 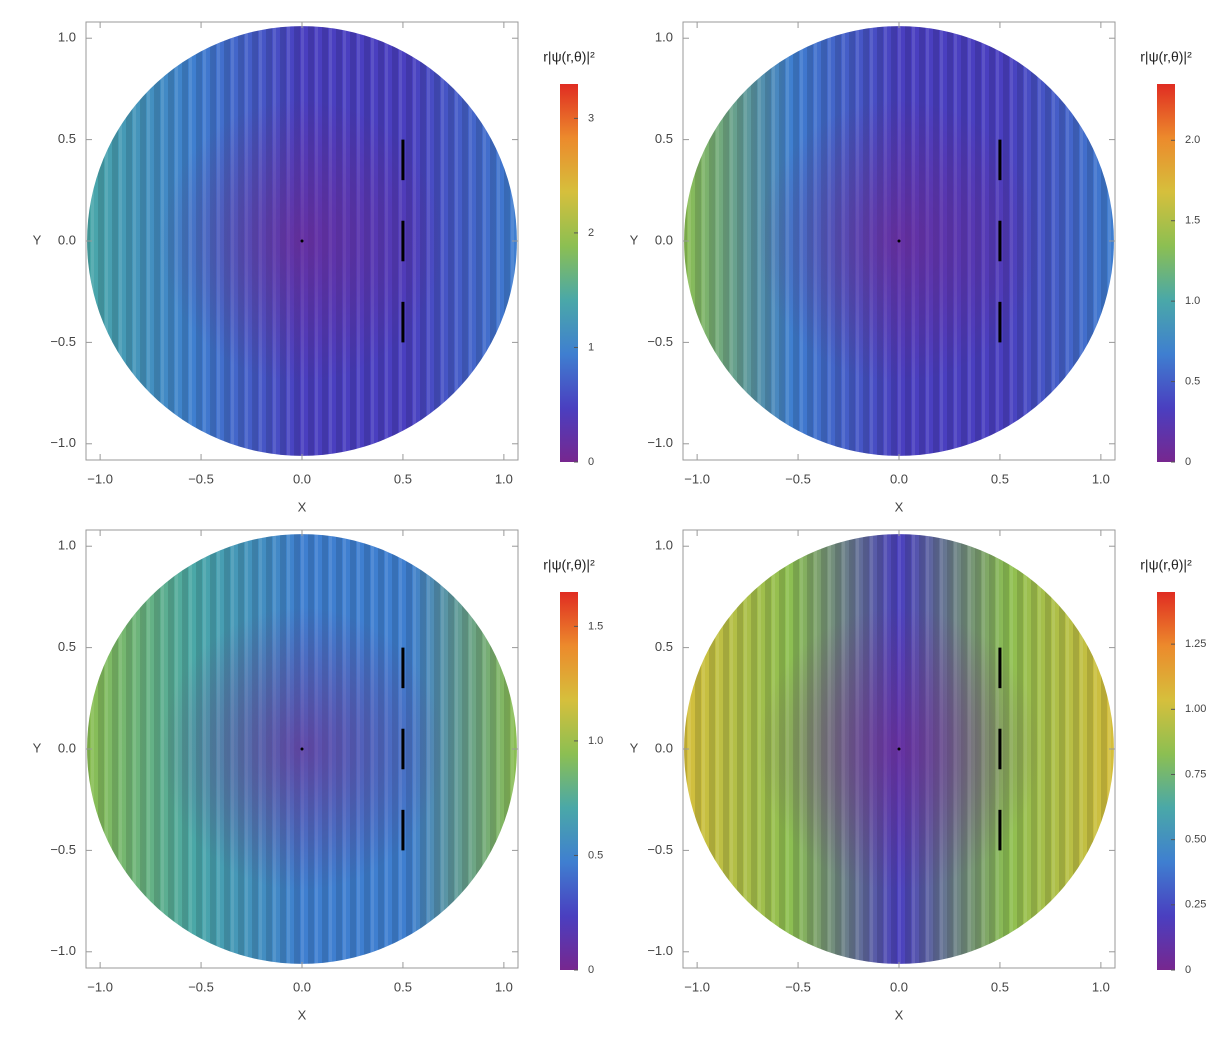 What do you see at coordinates (1195, 644) in the screenshot?
I see `colorbar-tick-label: 1.25` at bounding box center [1195, 644].